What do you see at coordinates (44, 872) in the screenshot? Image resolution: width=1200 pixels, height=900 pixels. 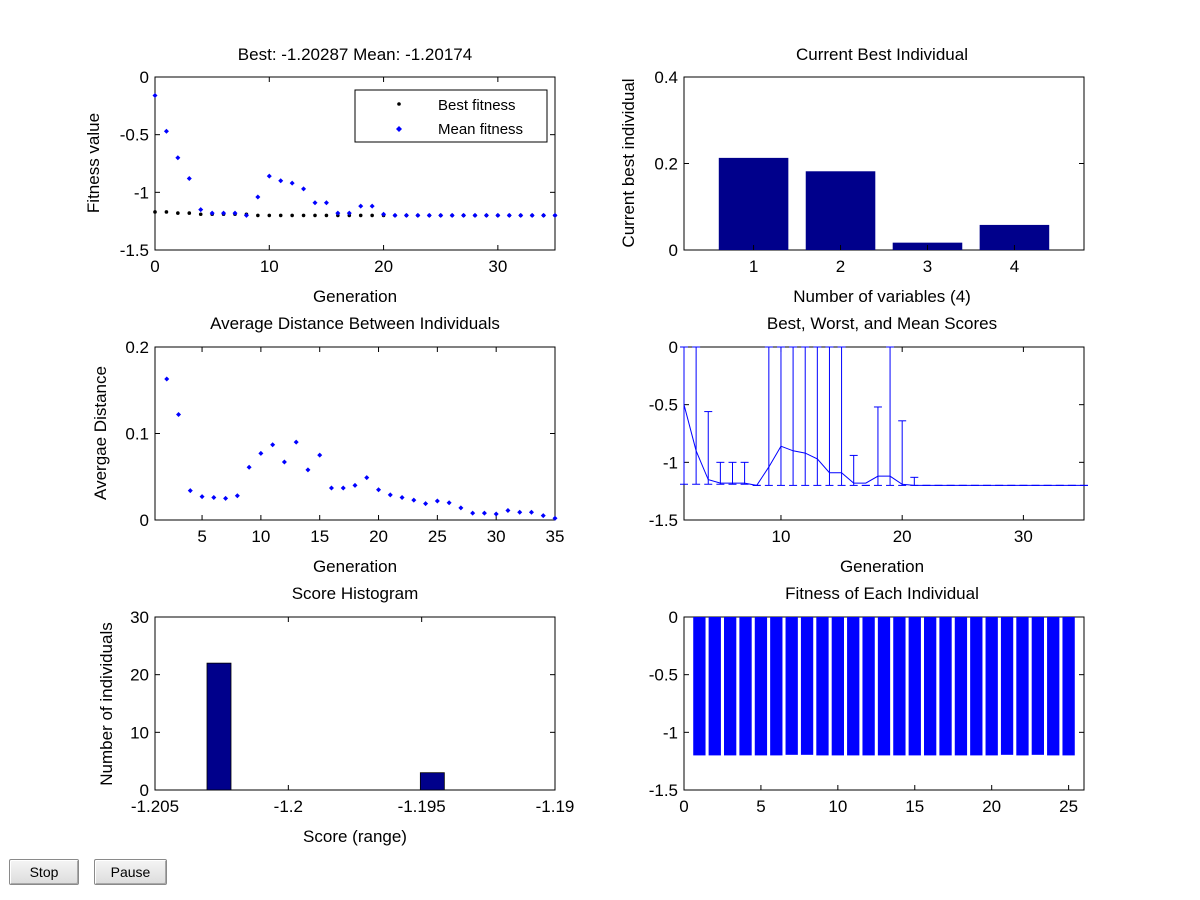 I see `stop-button: Stop` at bounding box center [44, 872].